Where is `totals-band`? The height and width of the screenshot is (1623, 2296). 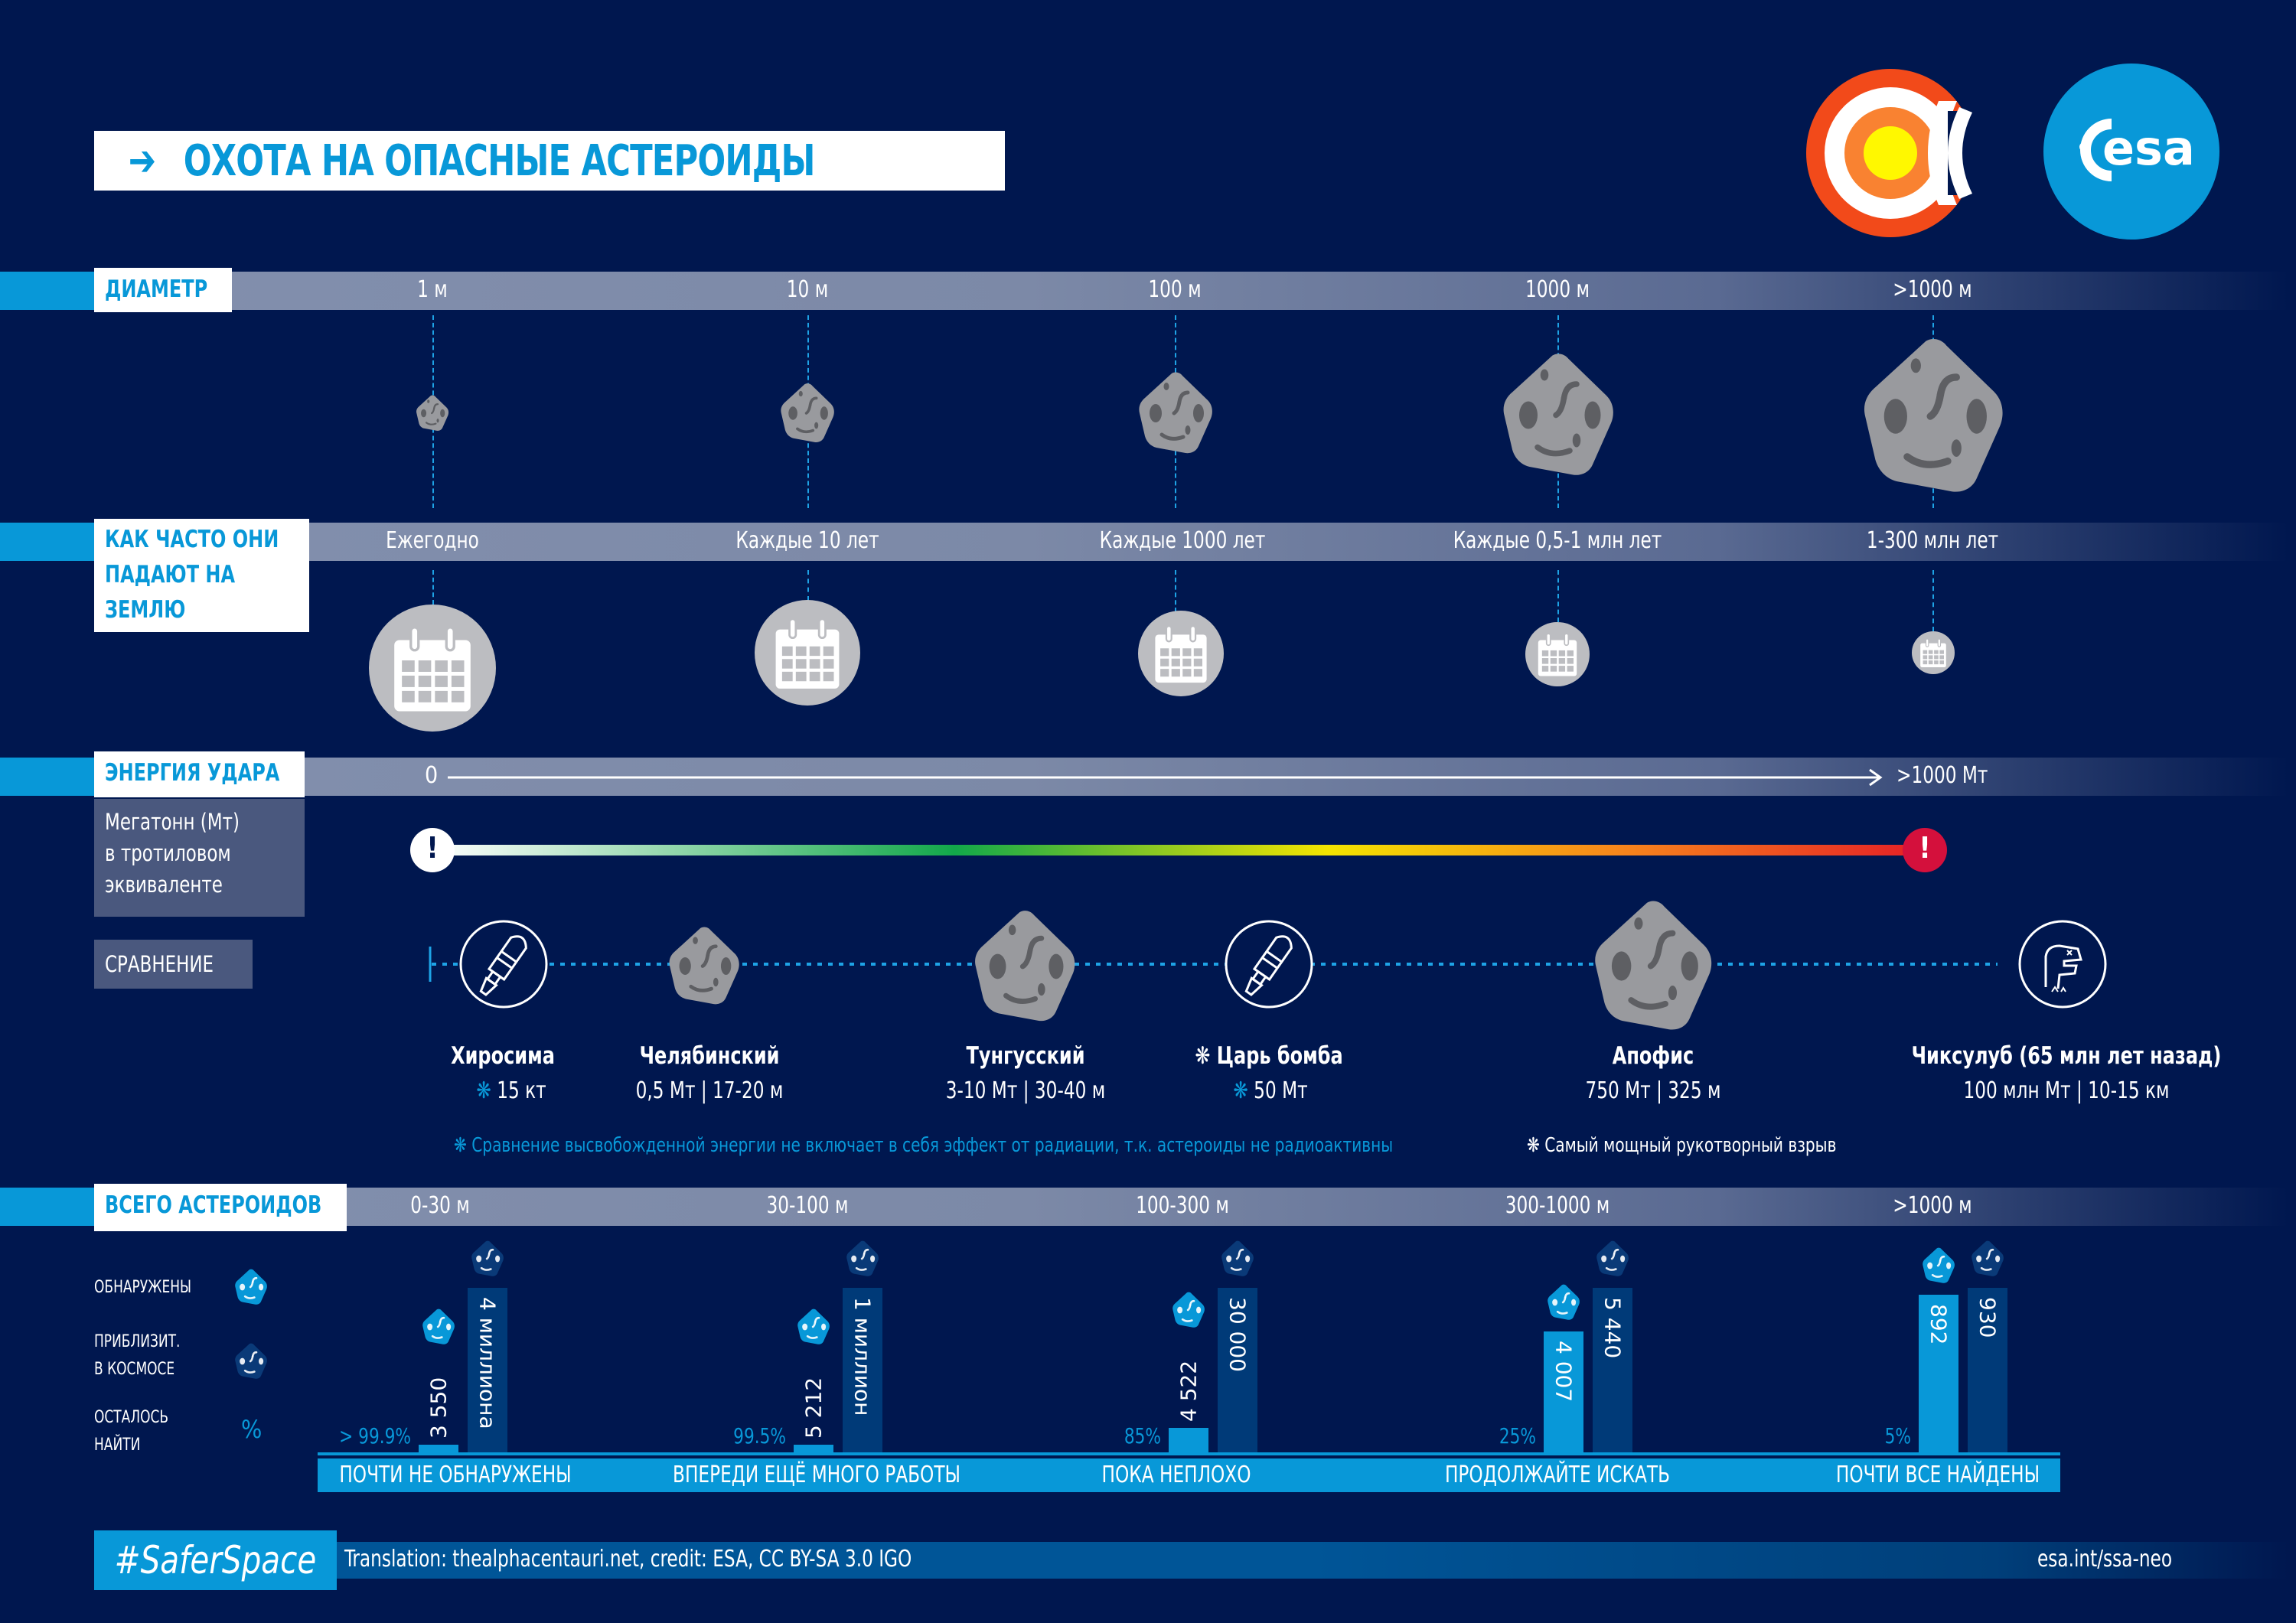
totals-band is located at coordinates (1144, 1207).